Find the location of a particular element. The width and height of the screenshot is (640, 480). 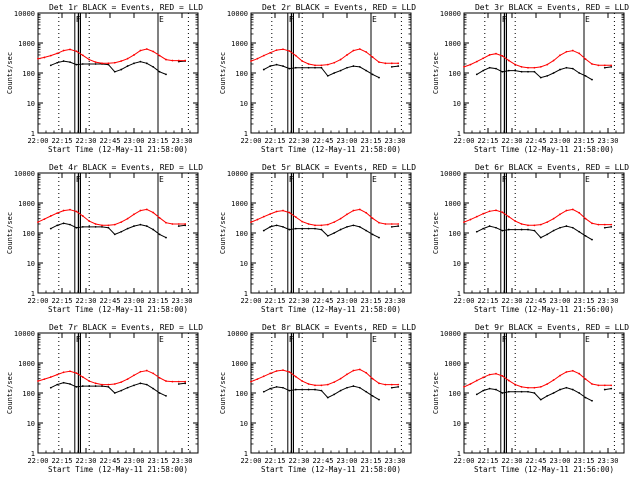

panel-title: Det 6r BLACK = Events, RED = LLD is located at coordinates (552, 167).